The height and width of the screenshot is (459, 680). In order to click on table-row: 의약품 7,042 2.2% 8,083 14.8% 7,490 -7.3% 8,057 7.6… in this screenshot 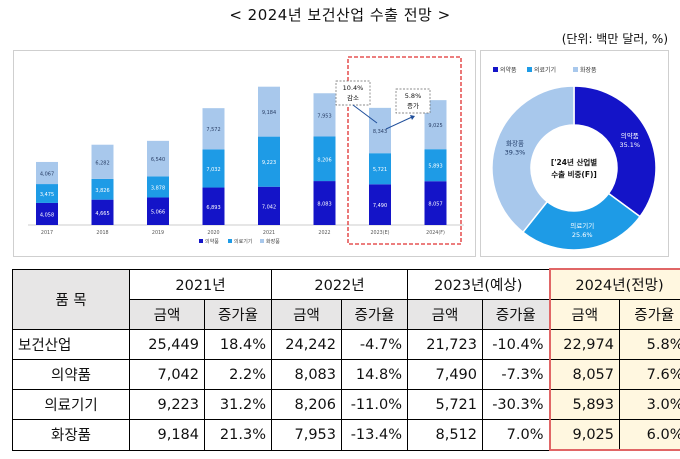, I will do `click(346, 374)`.